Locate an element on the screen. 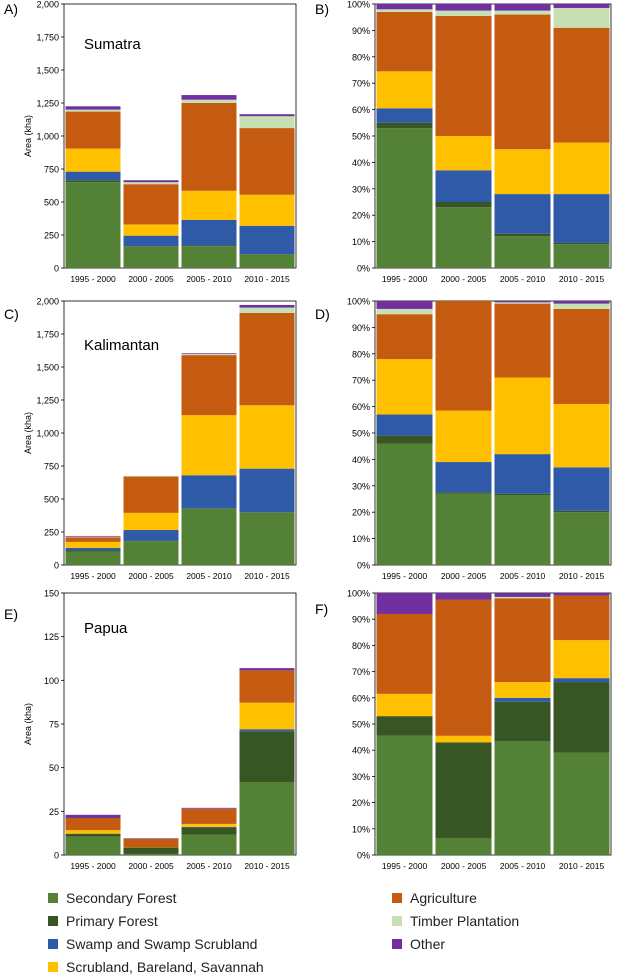 This screenshot has width=625, height=978. panel-f-ytick-label: 0% is located at coordinates (363, 856).